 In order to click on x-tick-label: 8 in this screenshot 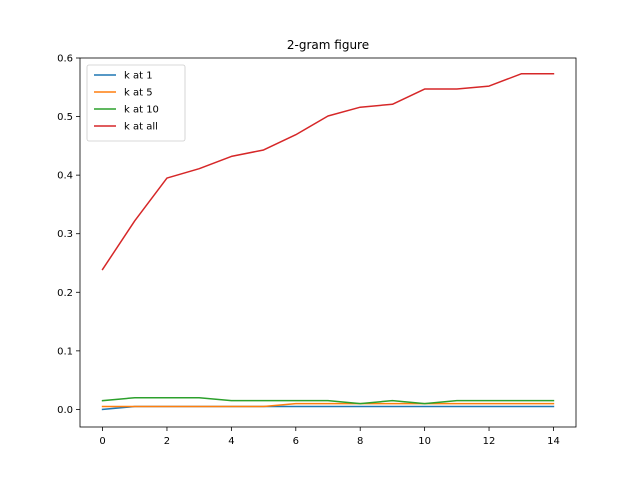, I will do `click(360, 441)`.